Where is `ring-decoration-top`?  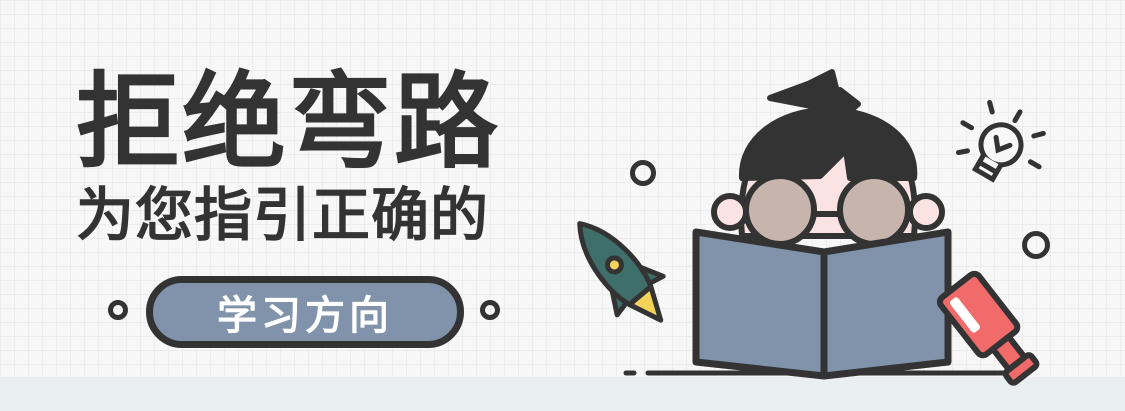
ring-decoration-top is located at coordinates (643, 173).